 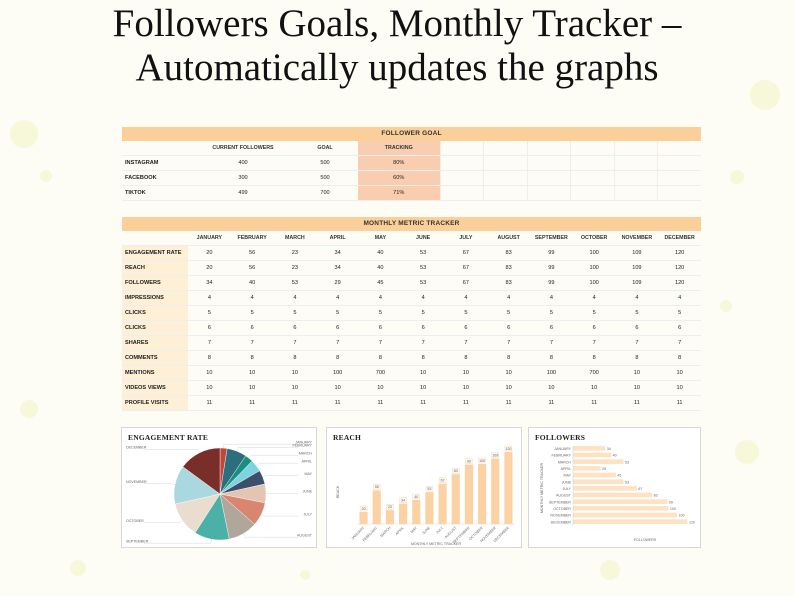 What do you see at coordinates (508, 268) in the screenshot?
I see `metric-value-cell: 83` at bounding box center [508, 268].